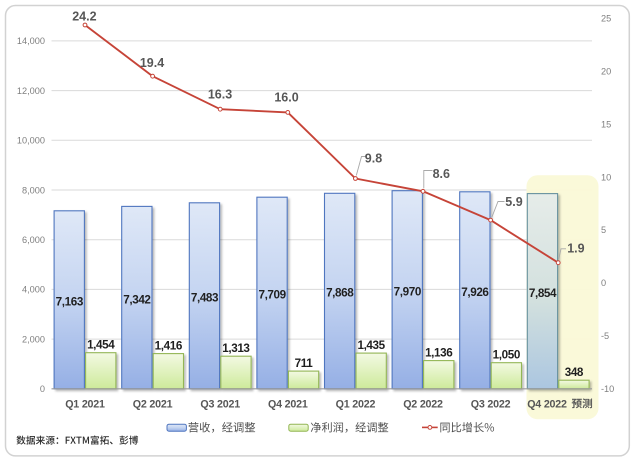 The image size is (635, 465). What do you see at coordinates (340, 293) in the screenshot?
I see `svg-text: 7,868` at bounding box center [340, 293].